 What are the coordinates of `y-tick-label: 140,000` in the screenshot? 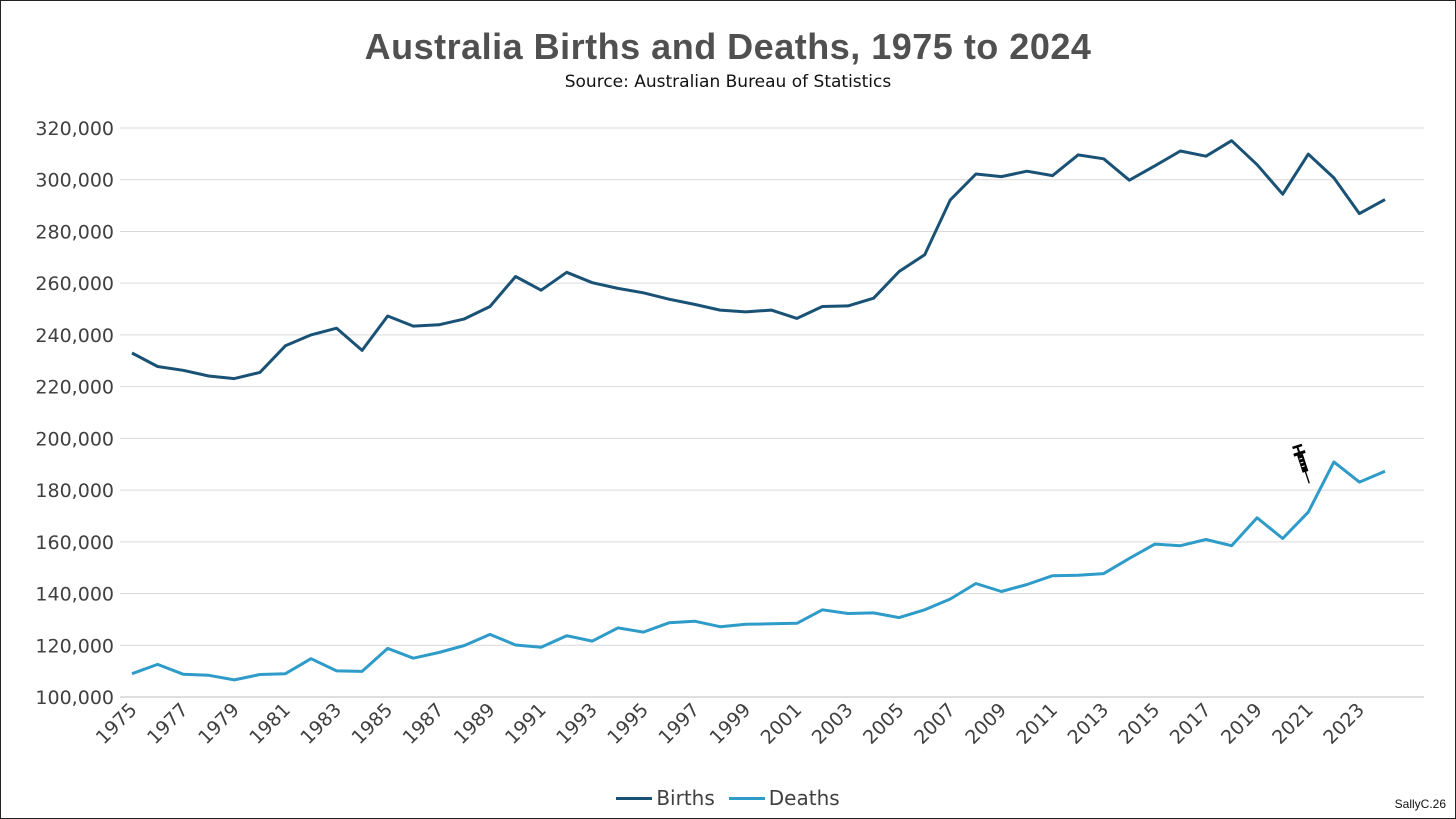 It's located at (74, 595).